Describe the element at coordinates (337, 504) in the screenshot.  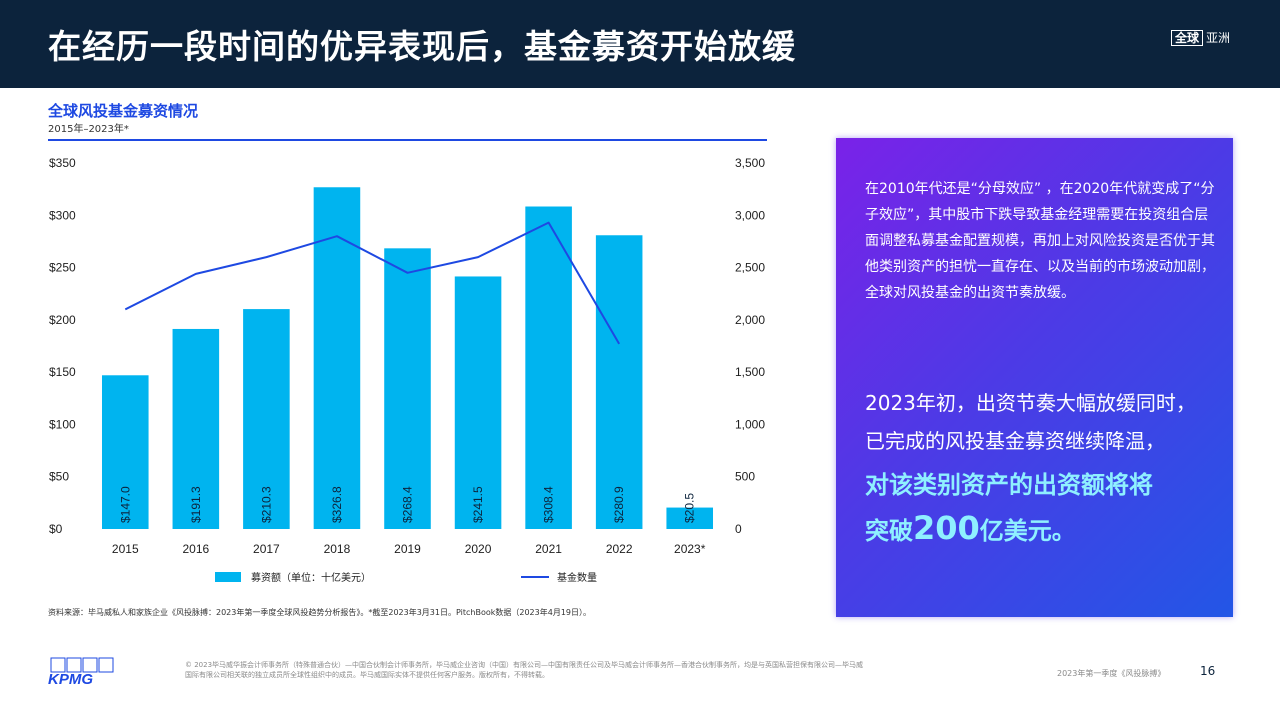
I see `bar-value-label: $326.8` at that location.